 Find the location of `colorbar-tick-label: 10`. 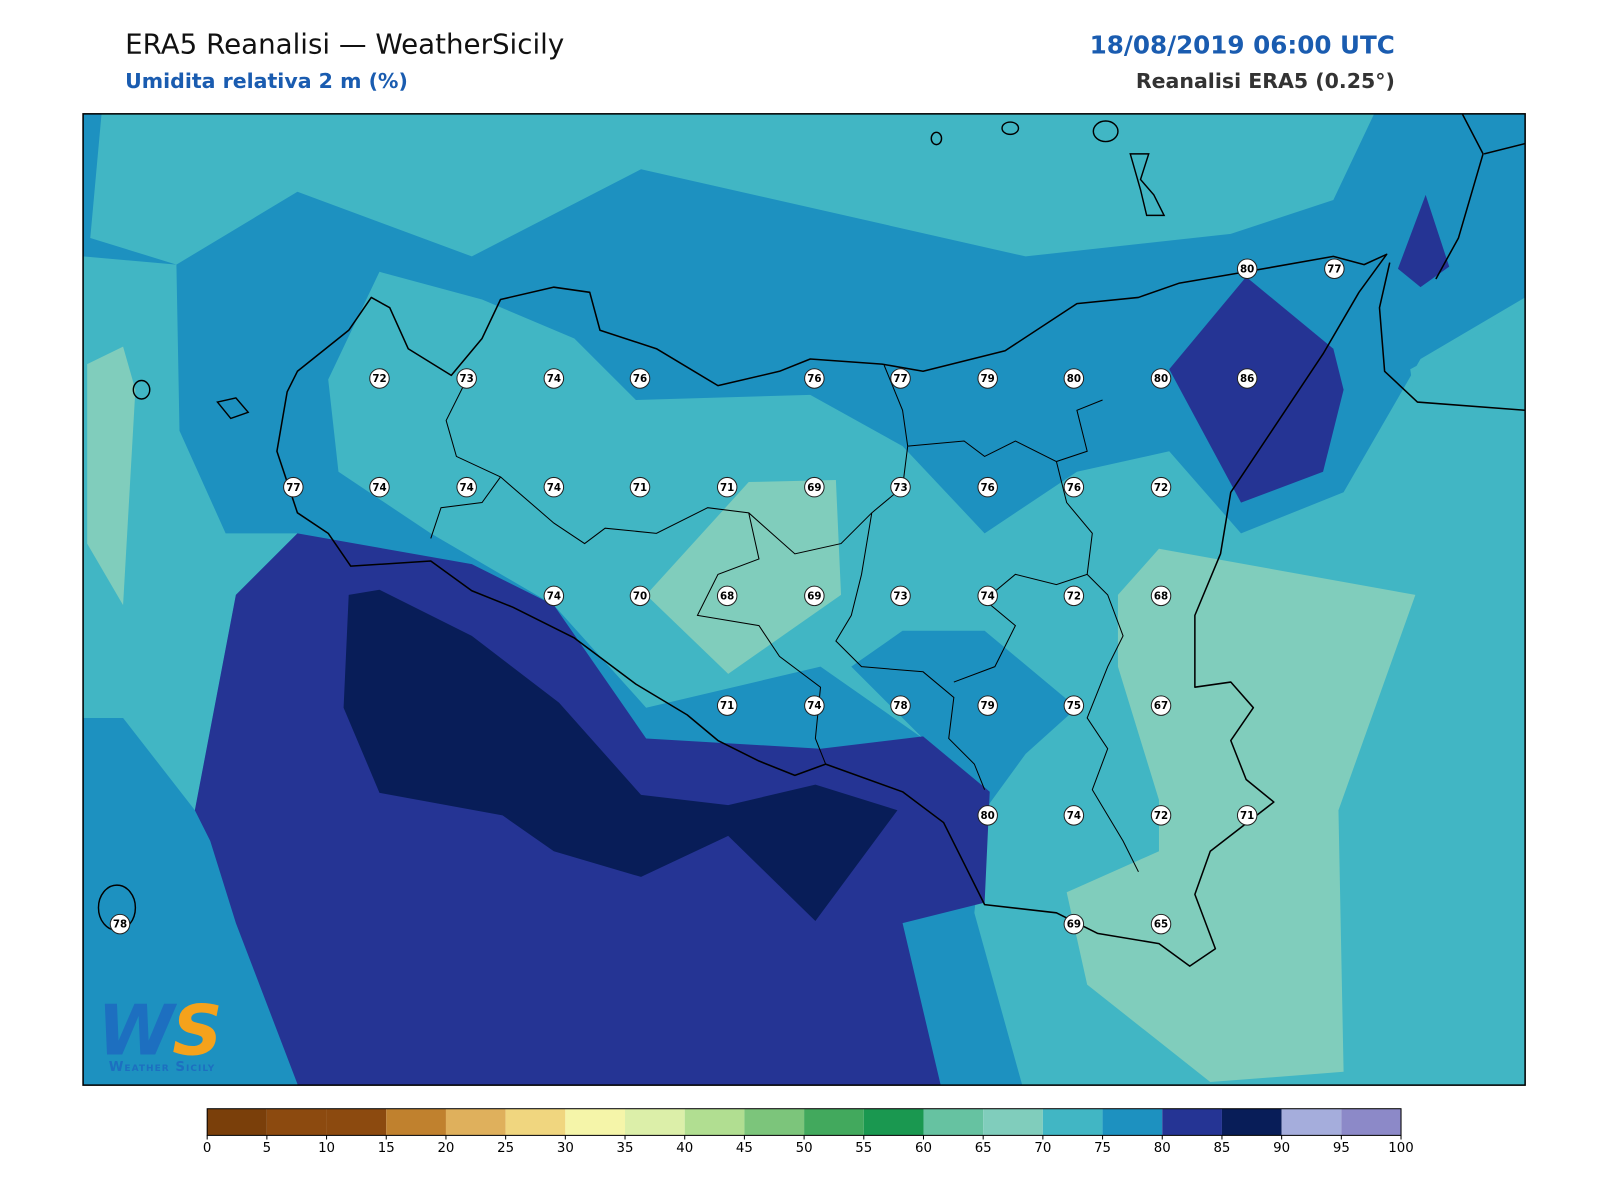

colorbar-tick-label: 10 is located at coordinates (326, 1148).